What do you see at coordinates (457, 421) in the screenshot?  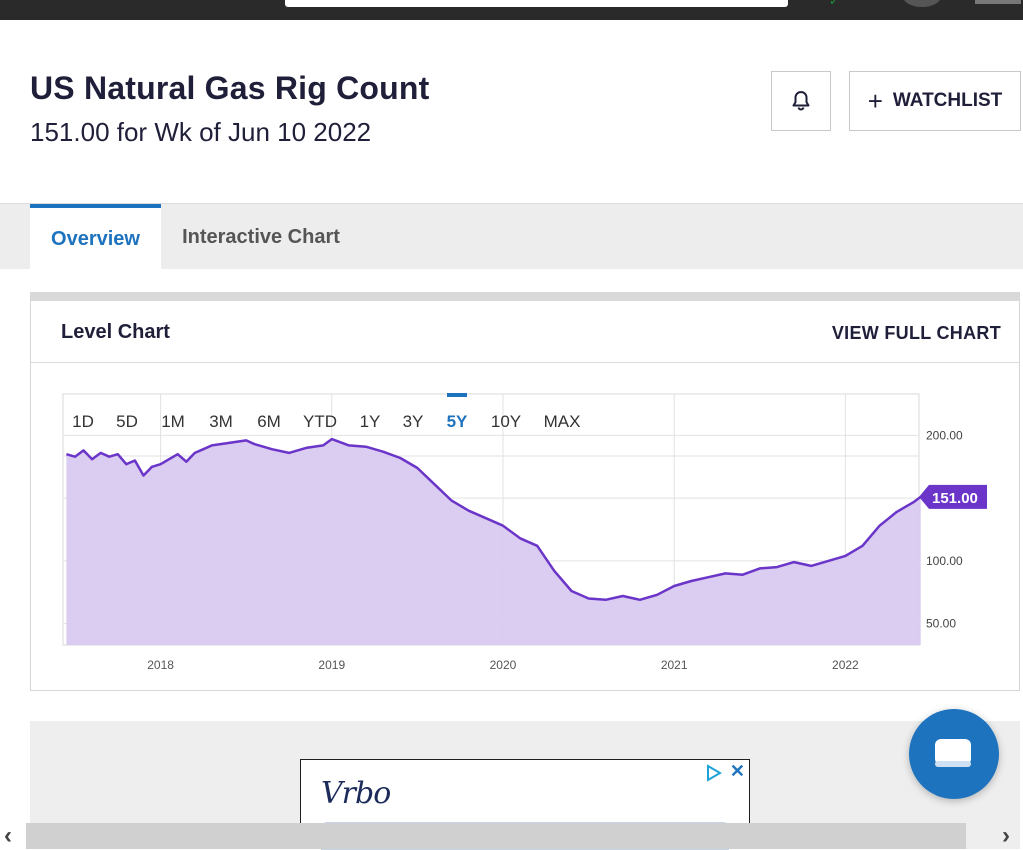 I see `range-button-5y: 5Y` at bounding box center [457, 421].